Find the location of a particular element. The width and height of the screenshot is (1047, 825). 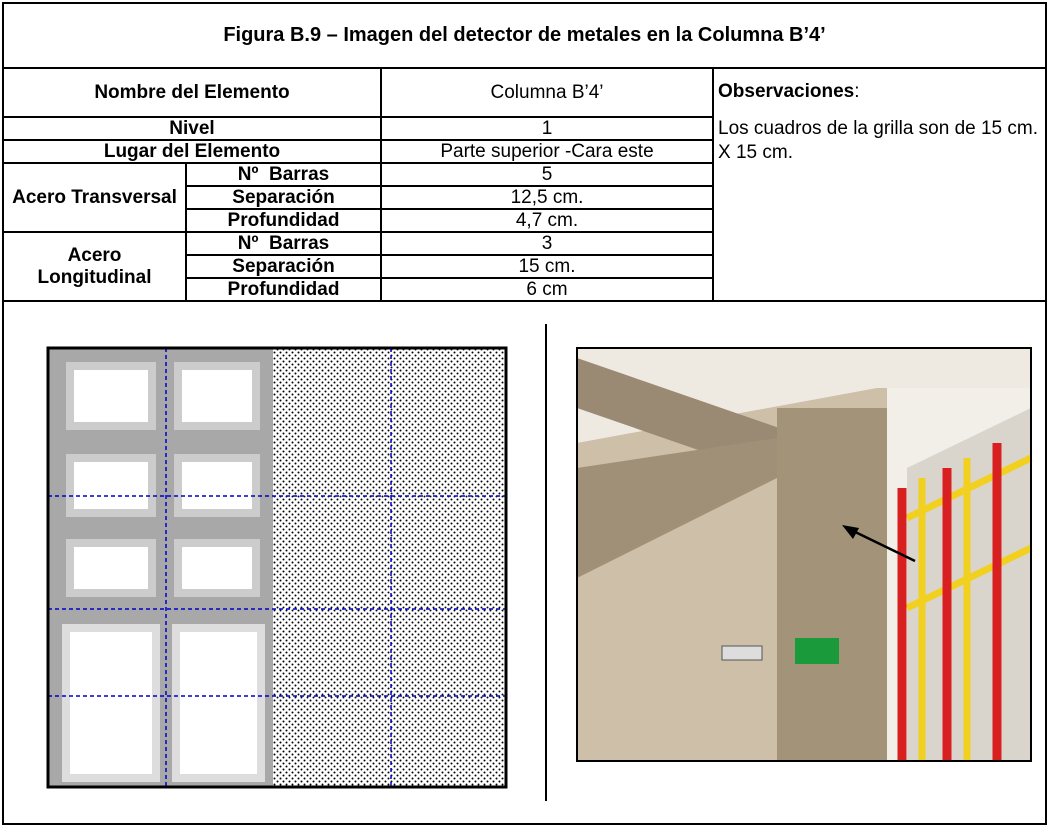

header-label: Nombre del Elemento is located at coordinates (192, 92).